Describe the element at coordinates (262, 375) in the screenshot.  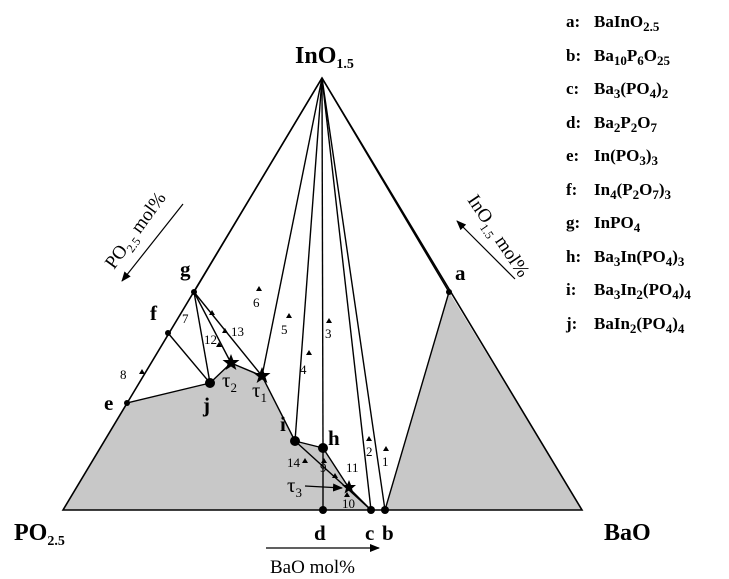
I see `tau1-star` at that location.